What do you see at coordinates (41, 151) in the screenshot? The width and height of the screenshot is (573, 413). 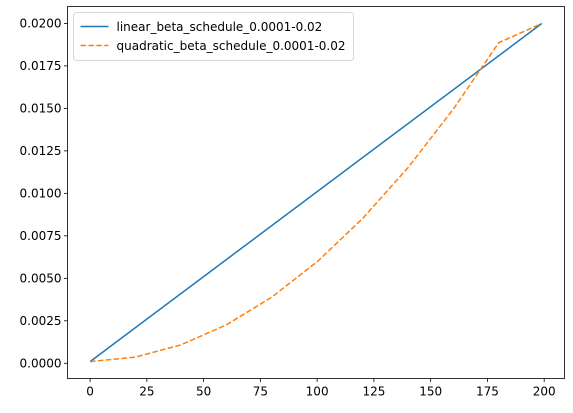 I see `y-tick-label: 0.0125` at bounding box center [41, 151].